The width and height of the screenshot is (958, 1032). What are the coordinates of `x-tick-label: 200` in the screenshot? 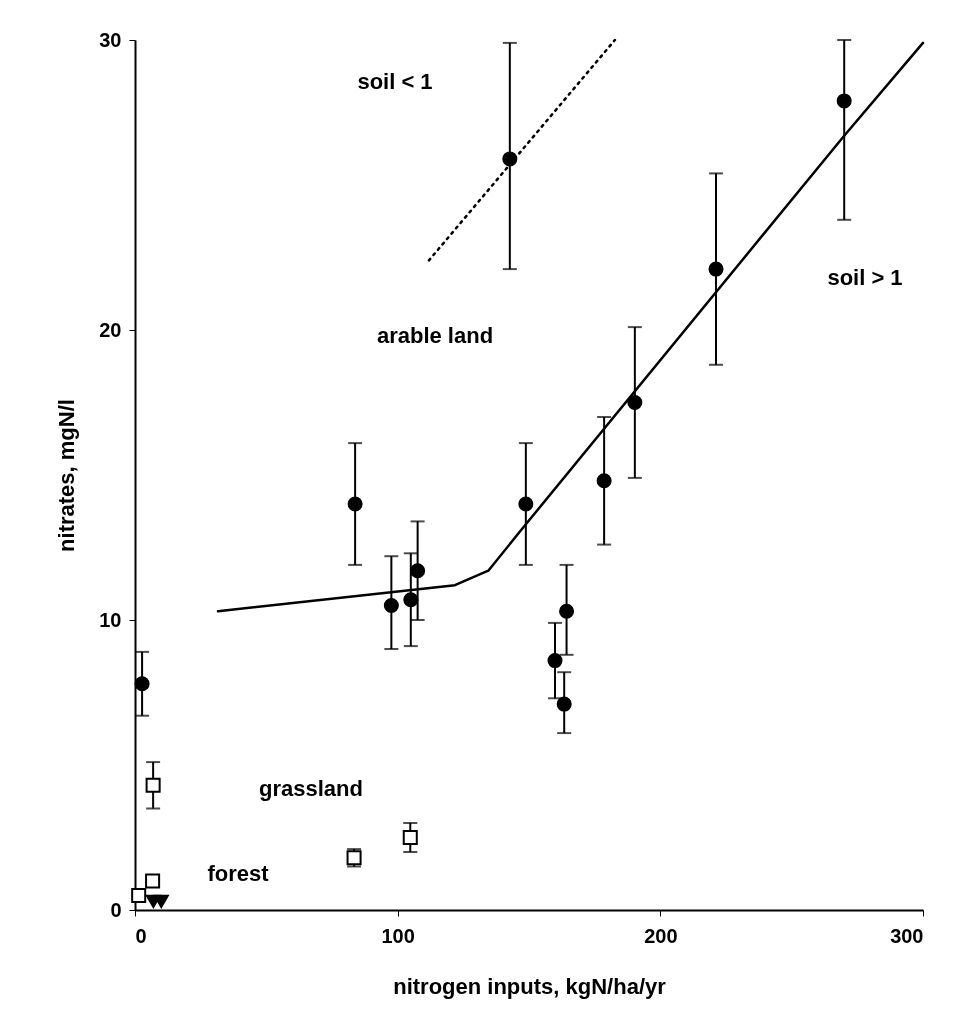 It's located at (661, 935).